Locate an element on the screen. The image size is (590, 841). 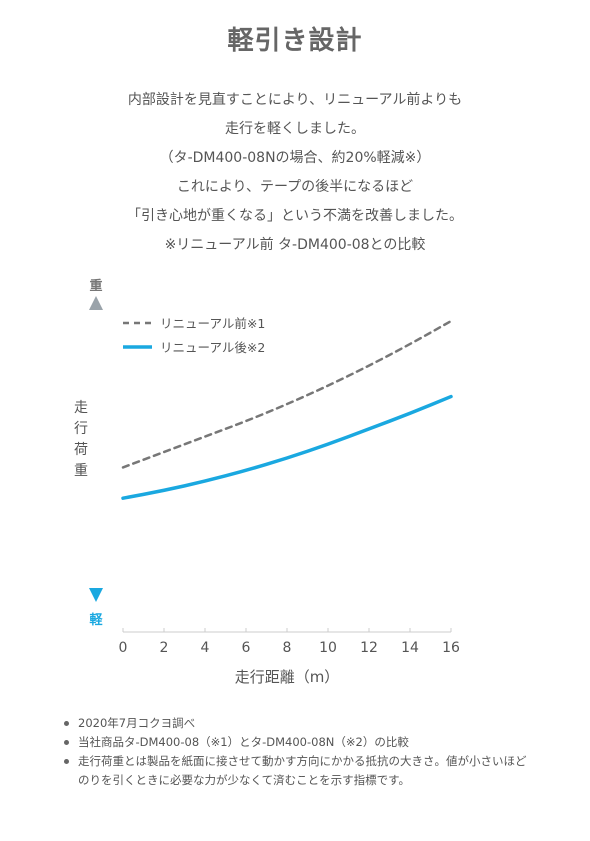
x-tick-label: 6 is located at coordinates (246, 648).